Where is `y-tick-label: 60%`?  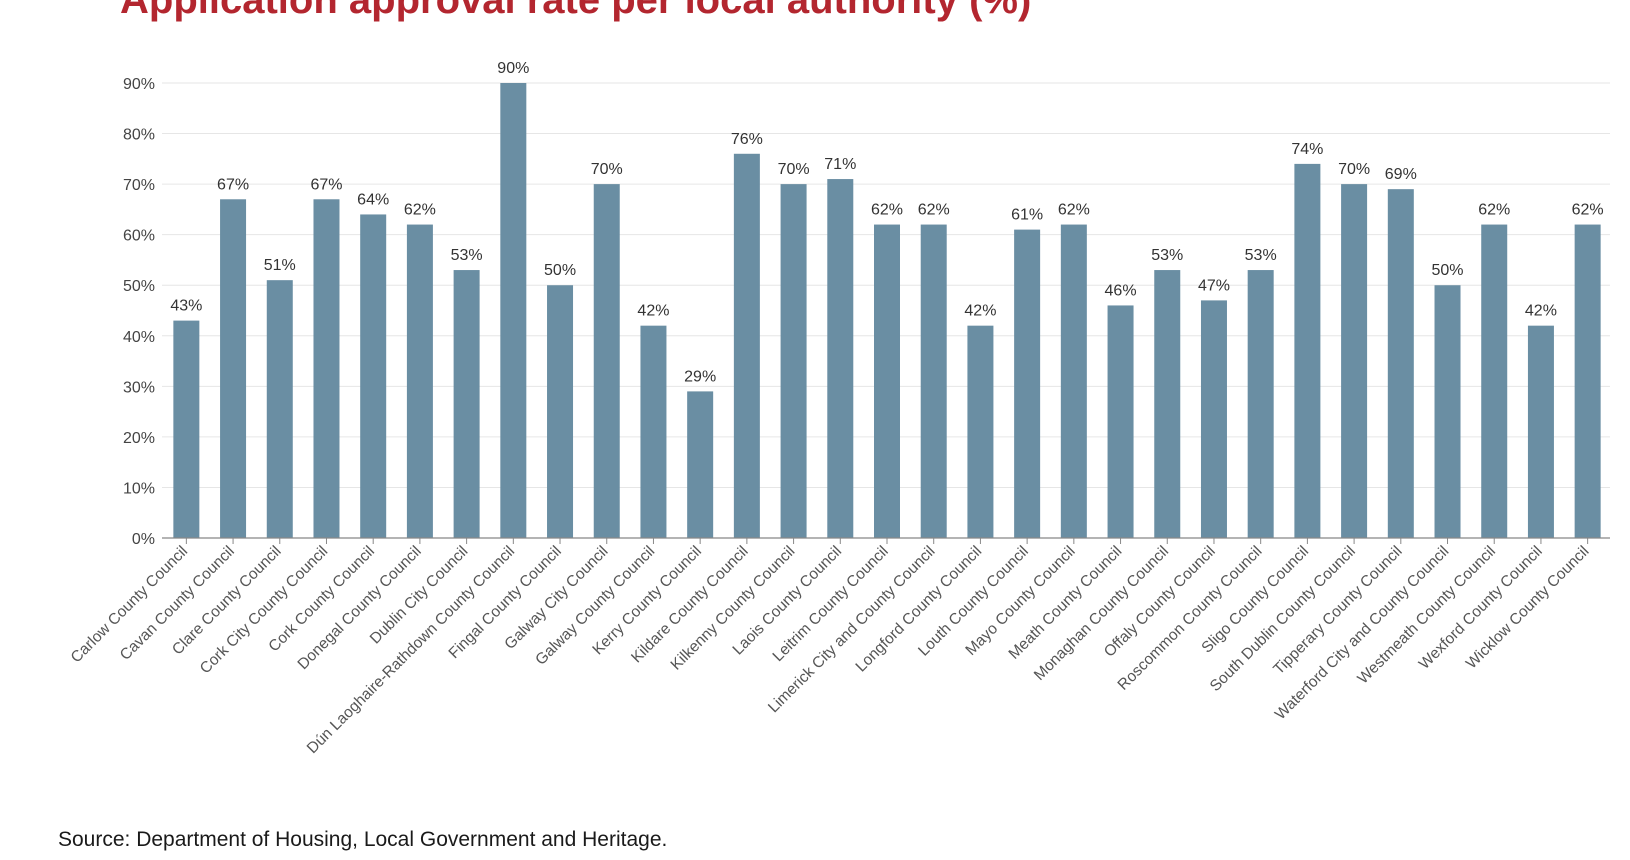
y-tick-label: 60% is located at coordinates (139, 236).